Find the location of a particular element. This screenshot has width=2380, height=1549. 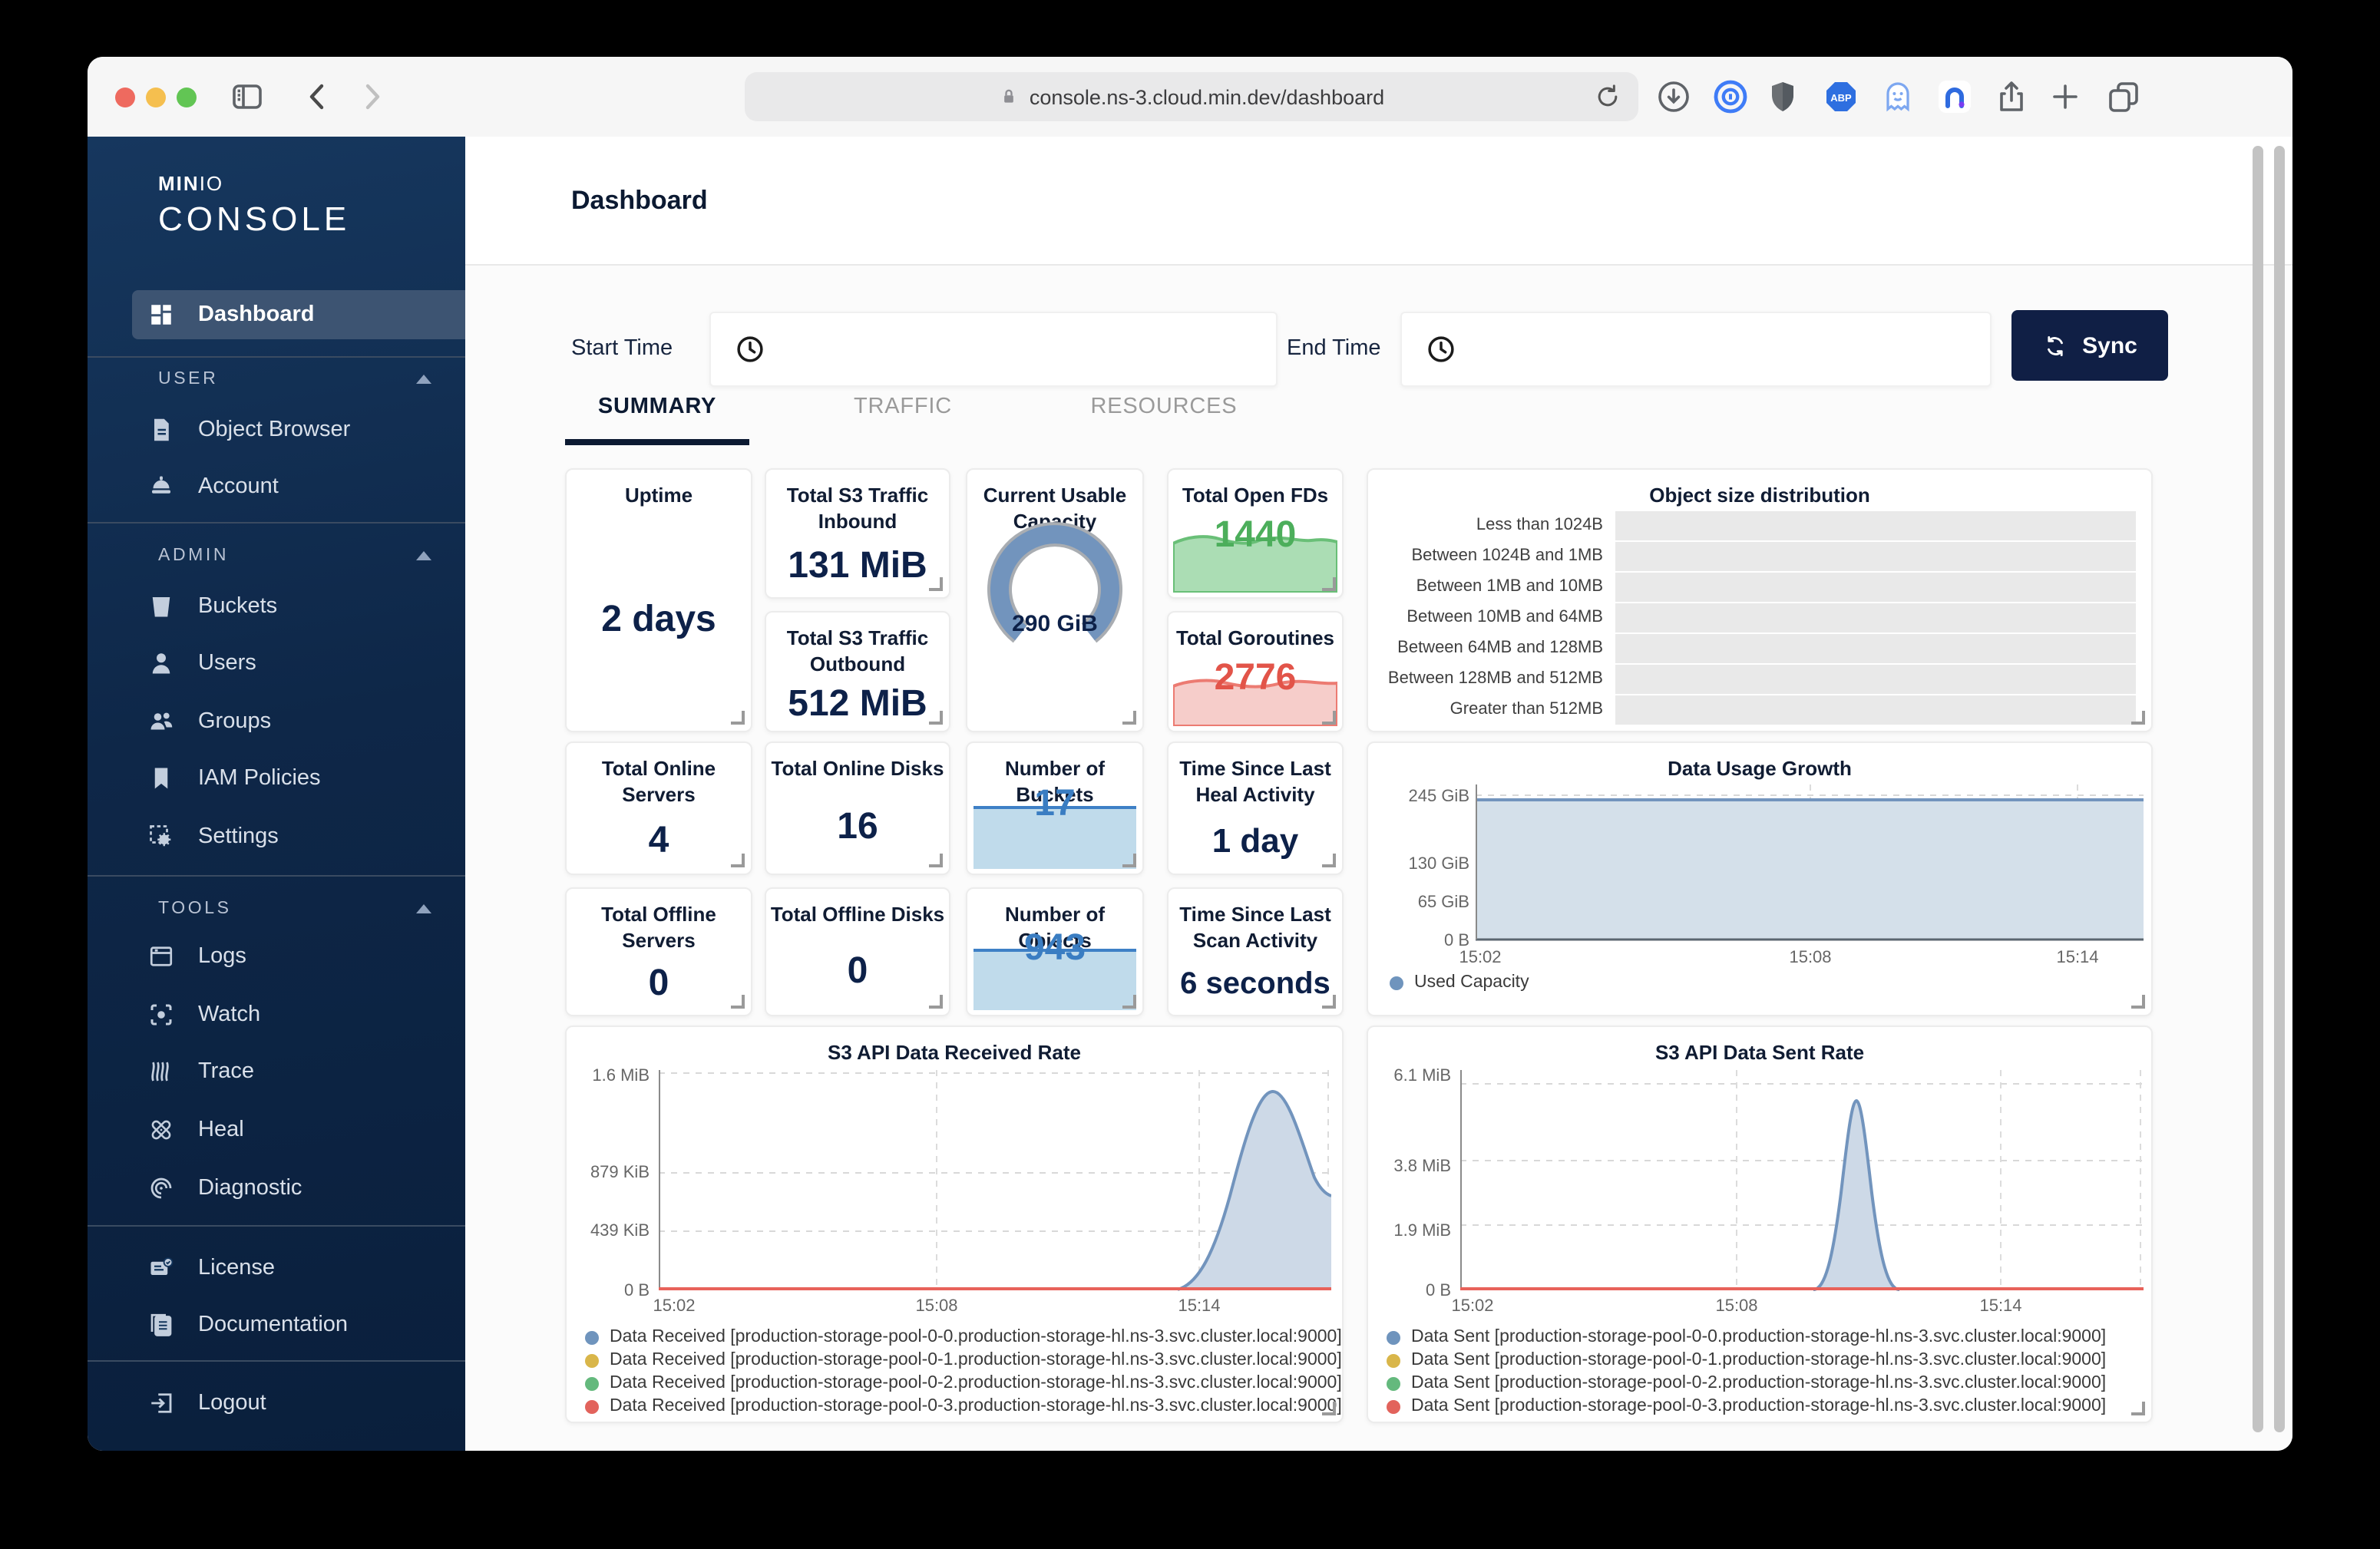

back-icon is located at coordinates (317, 96).